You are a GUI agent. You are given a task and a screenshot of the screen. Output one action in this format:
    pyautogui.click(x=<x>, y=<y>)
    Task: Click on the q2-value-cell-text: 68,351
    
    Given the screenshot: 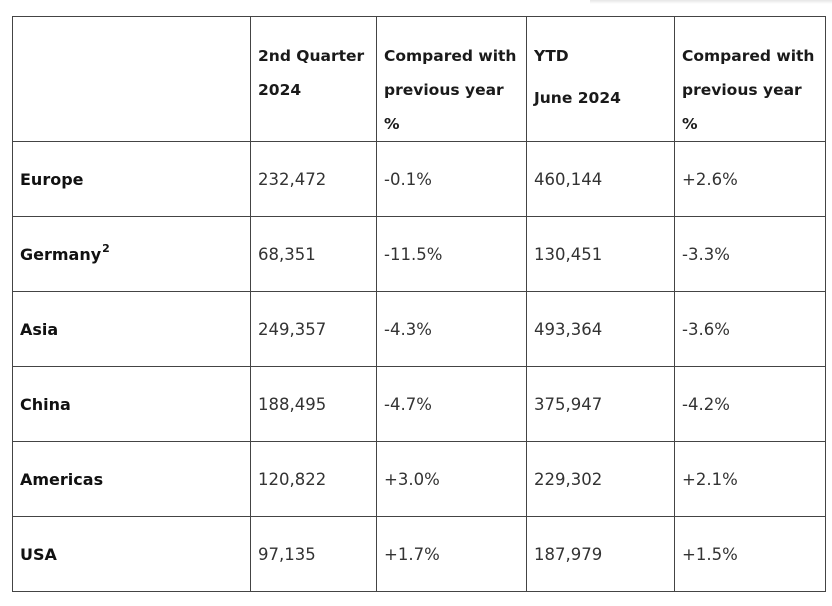 What is the action you would take?
    pyautogui.click(x=287, y=254)
    